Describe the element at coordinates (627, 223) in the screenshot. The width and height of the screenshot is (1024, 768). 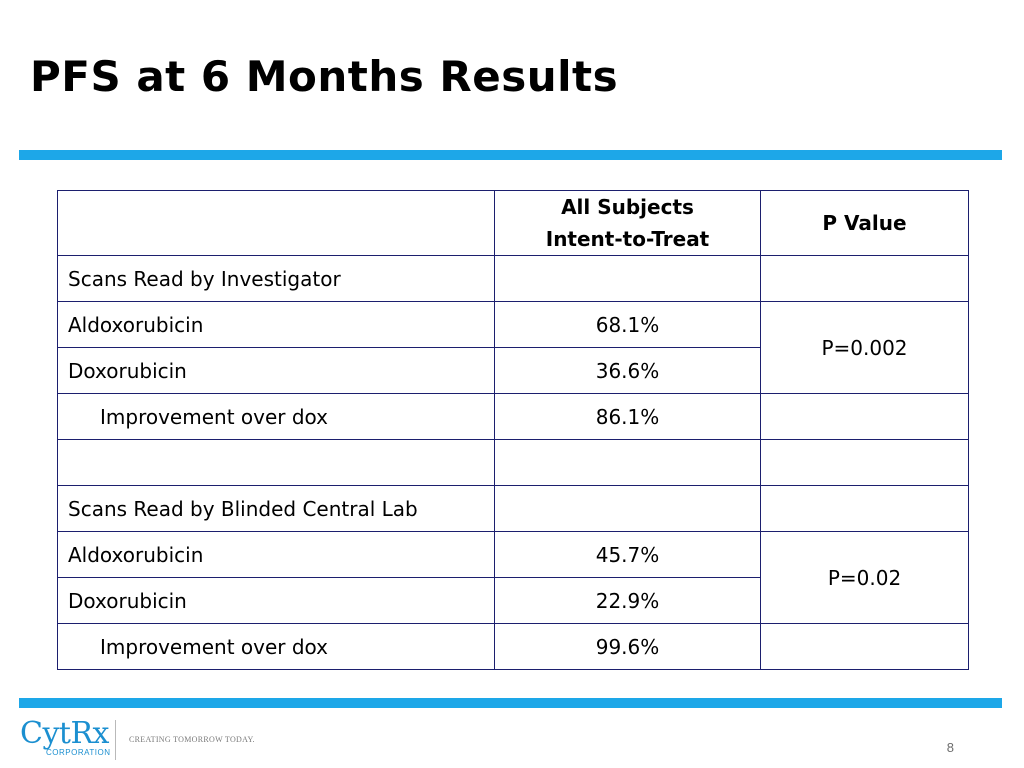
I see `header-all-subjects: All Subjects Intent-to-Treat` at that location.